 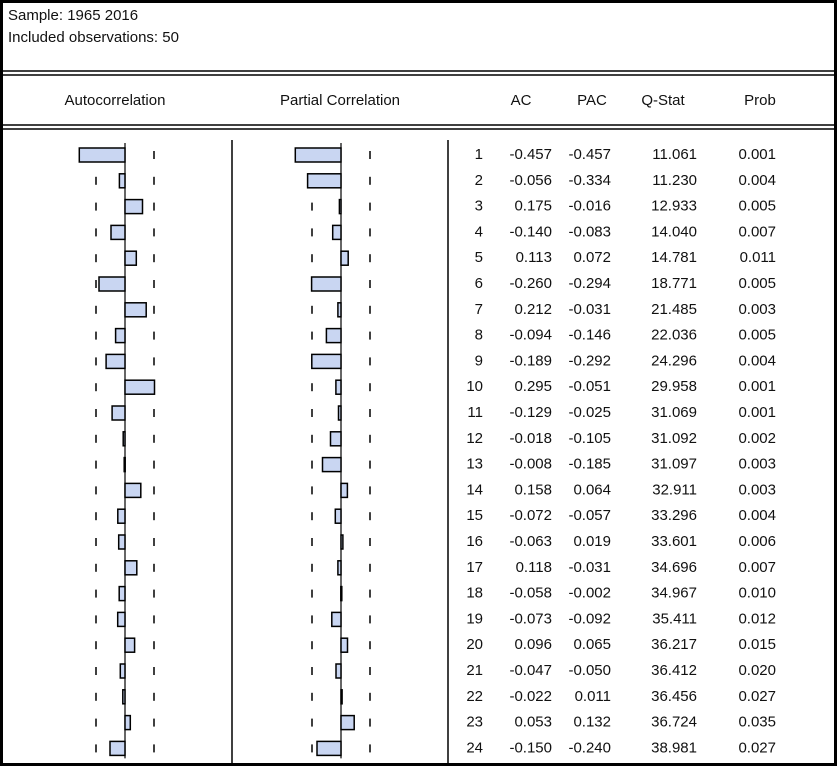 I want to click on ac-value: -0.058, so click(x=530, y=593).